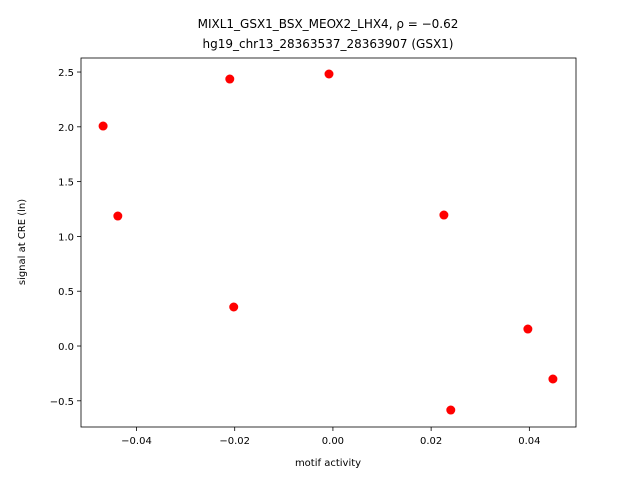  Describe the element at coordinates (66, 292) in the screenshot. I see `y-tick-label: 0.5` at that location.